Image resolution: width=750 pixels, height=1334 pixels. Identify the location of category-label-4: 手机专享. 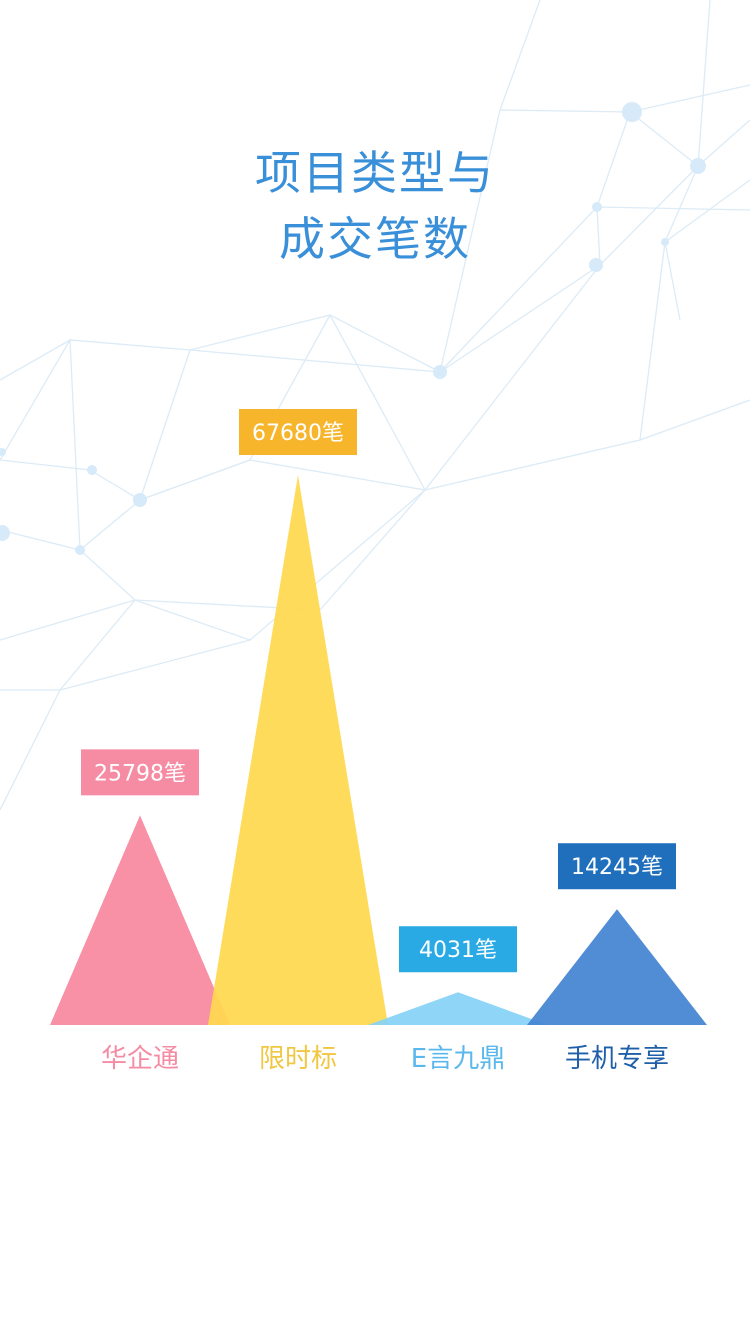
(617, 1059).